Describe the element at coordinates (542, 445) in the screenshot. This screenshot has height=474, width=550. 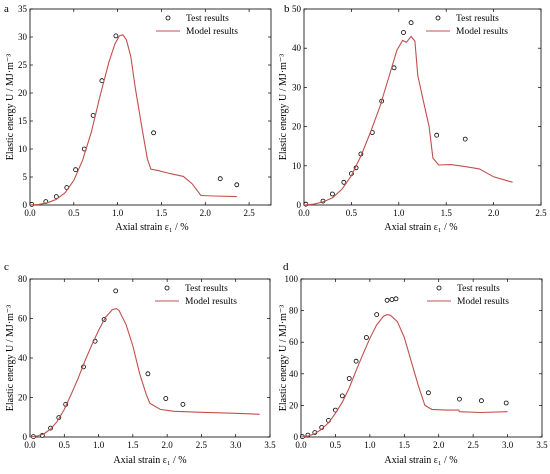
I see `x-tick-label: 3.5` at that location.